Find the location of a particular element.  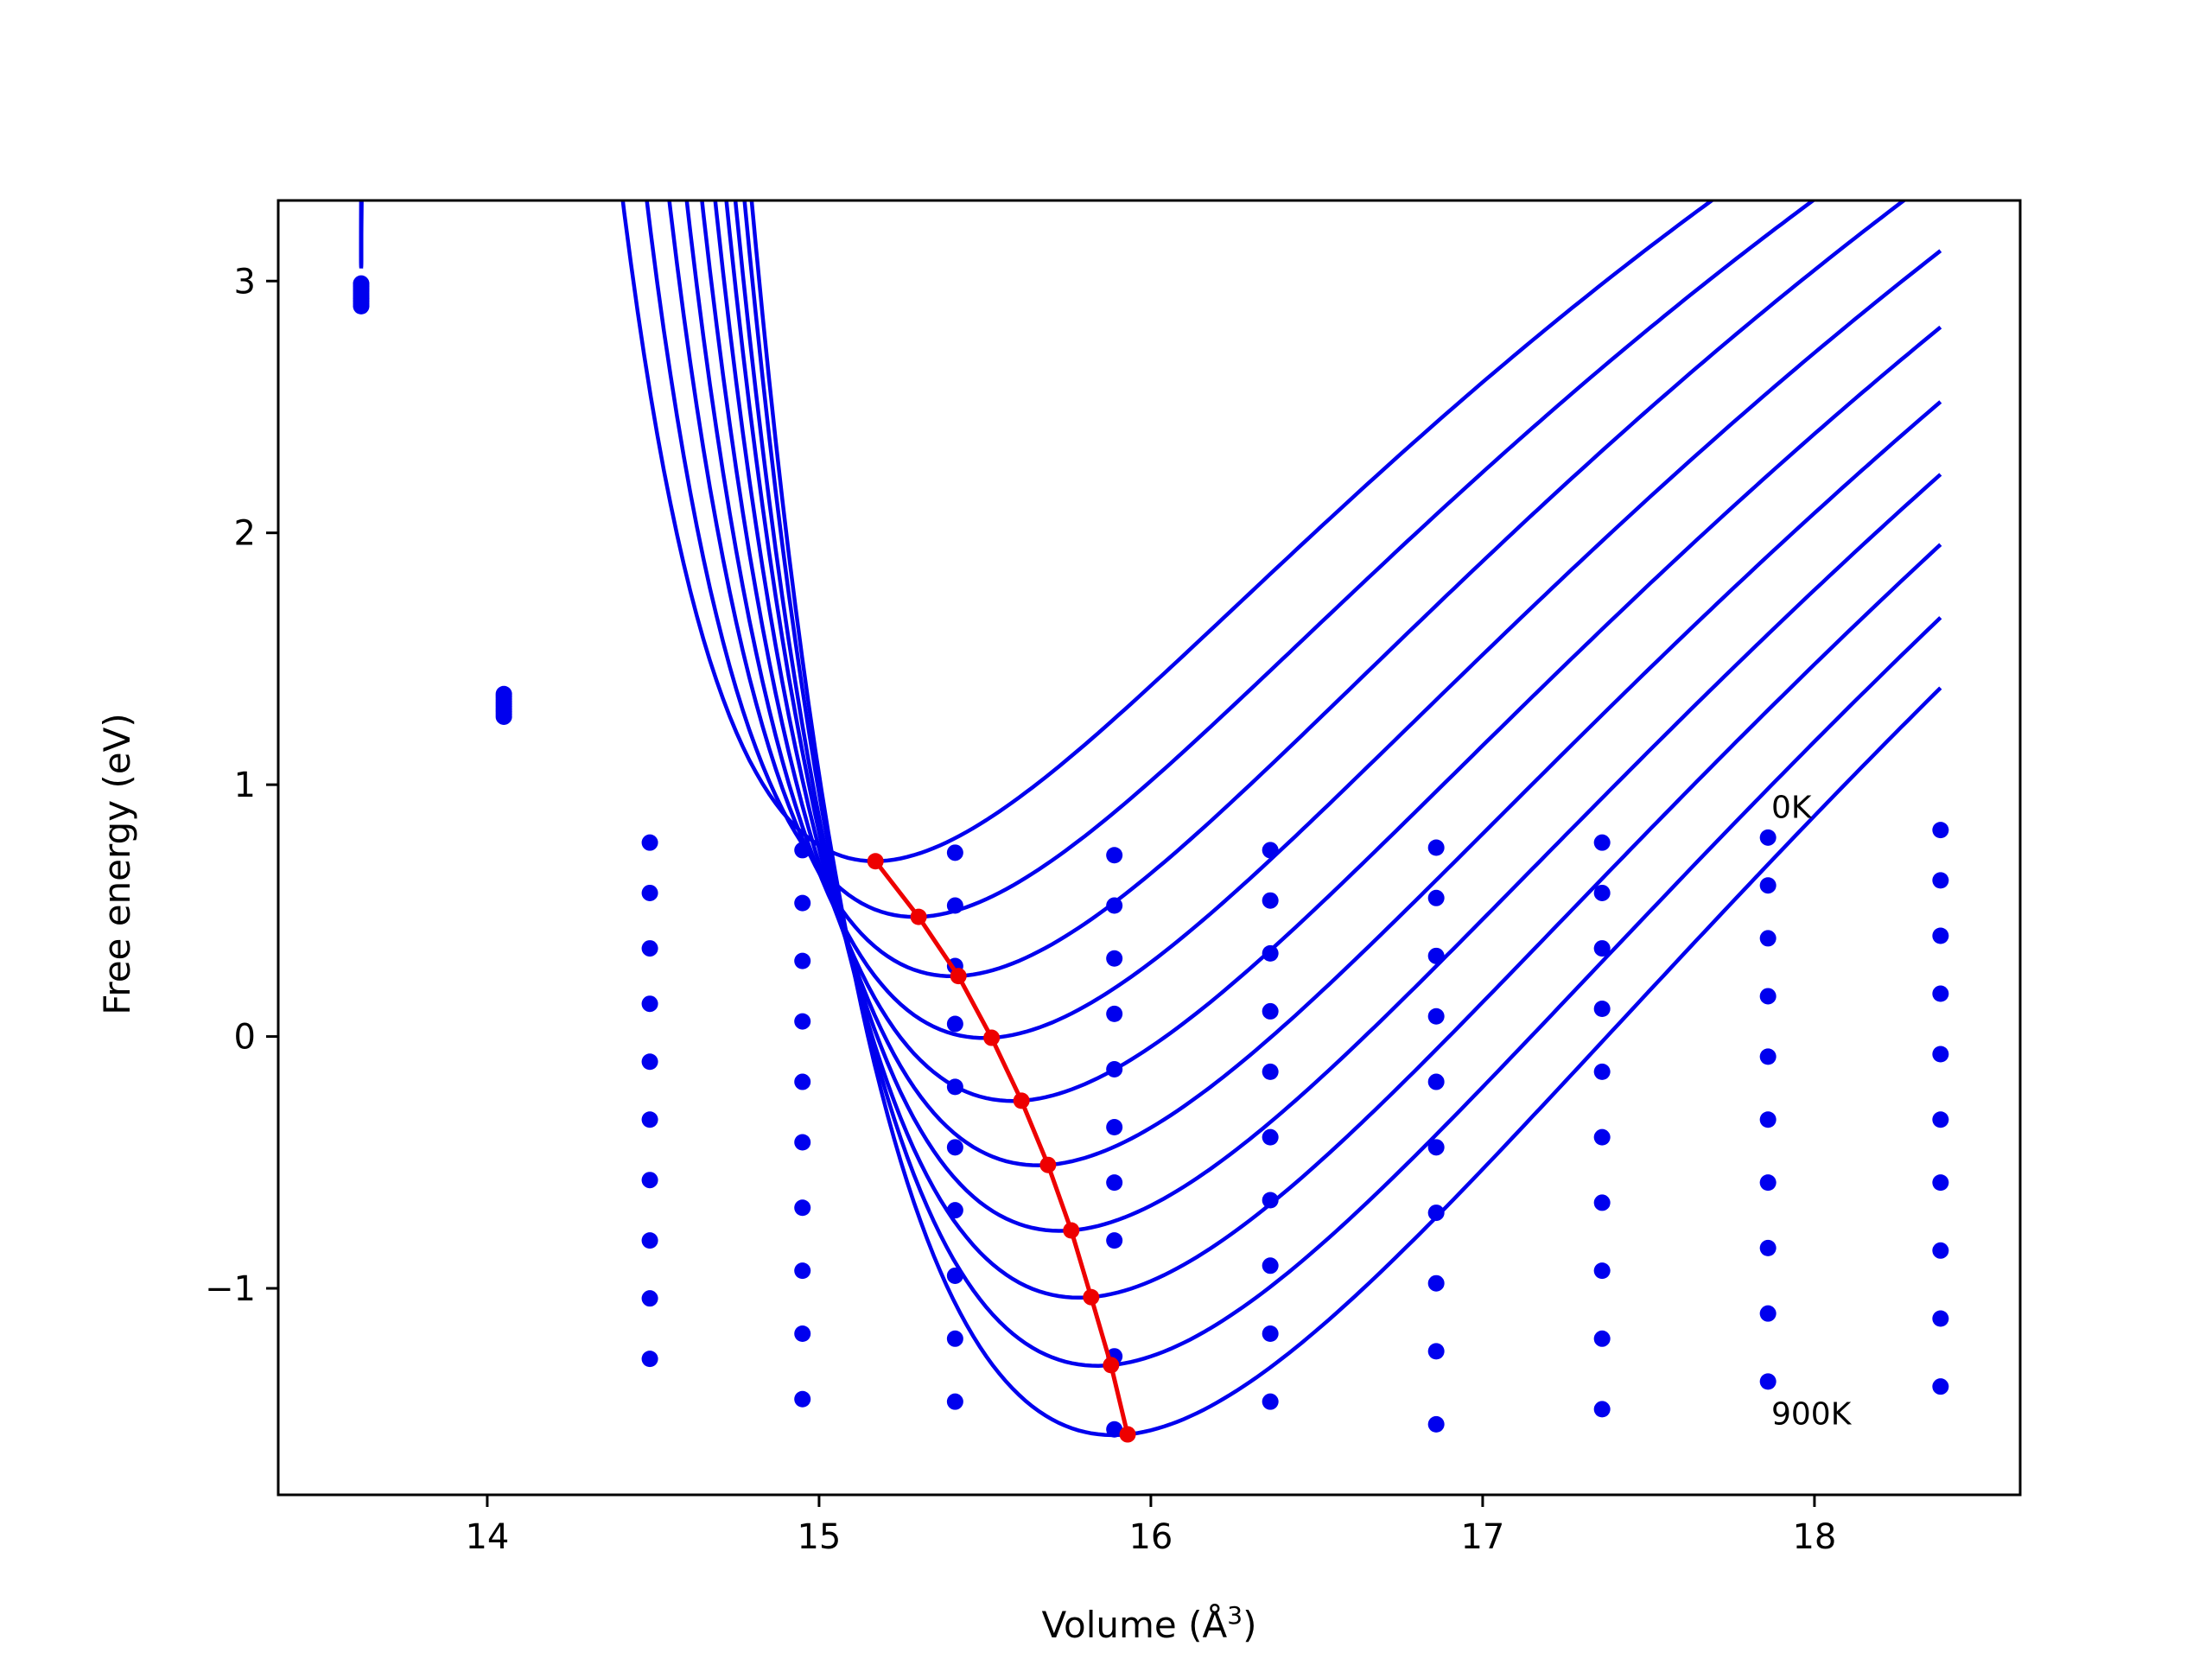

y-tick-label: 1 is located at coordinates (245, 785).